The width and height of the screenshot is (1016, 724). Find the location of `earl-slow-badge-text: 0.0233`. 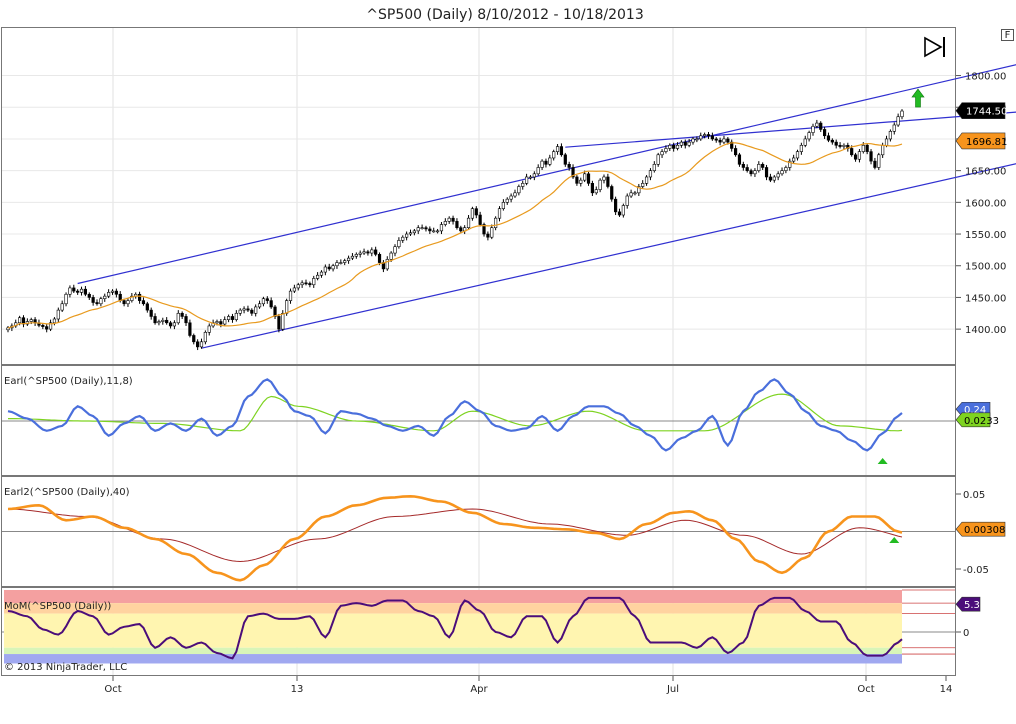

earl-slow-badge-text: 0.0233 is located at coordinates (981, 421).